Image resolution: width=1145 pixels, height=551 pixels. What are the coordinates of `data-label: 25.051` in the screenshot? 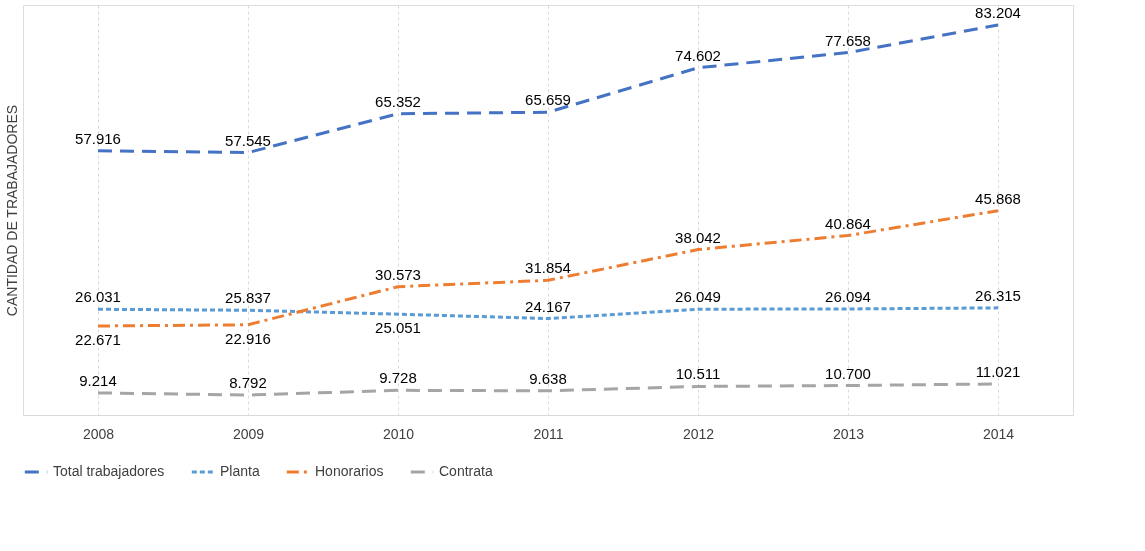 It's located at (398, 328).